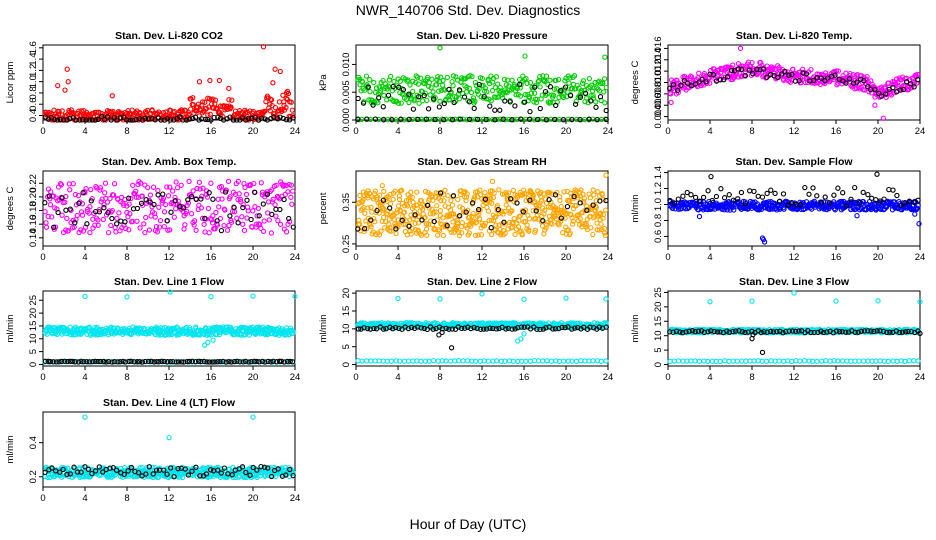 The height and width of the screenshot is (540, 936). What do you see at coordinates (709, 257) in the screenshot?
I see `x-tick-label: 4` at bounding box center [709, 257].